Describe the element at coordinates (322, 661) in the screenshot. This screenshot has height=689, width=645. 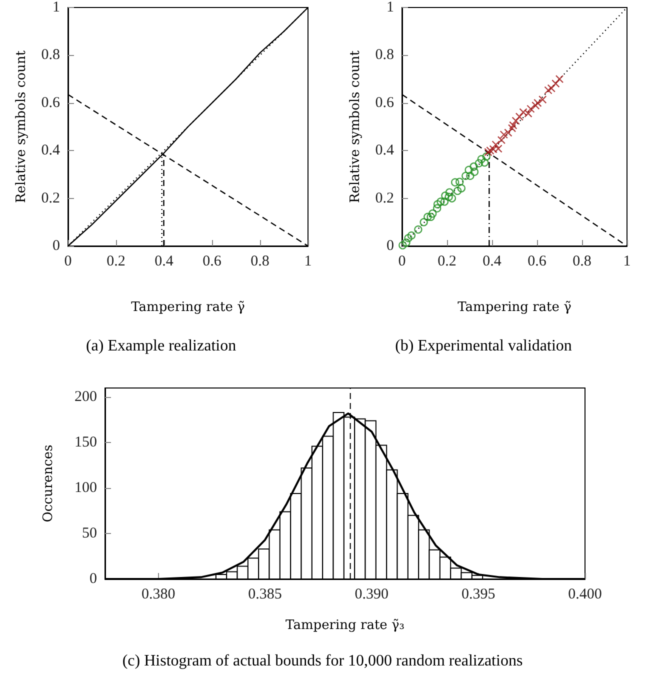
I see `text: (c) Histogram of actual bounds for 10,000 random realizations` at that location.